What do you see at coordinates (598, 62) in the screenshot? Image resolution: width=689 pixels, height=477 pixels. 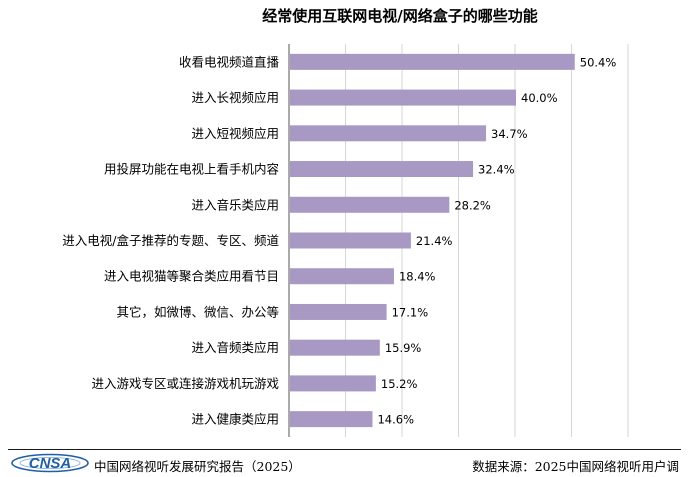 I see `value-label: 50.4%` at bounding box center [598, 62].